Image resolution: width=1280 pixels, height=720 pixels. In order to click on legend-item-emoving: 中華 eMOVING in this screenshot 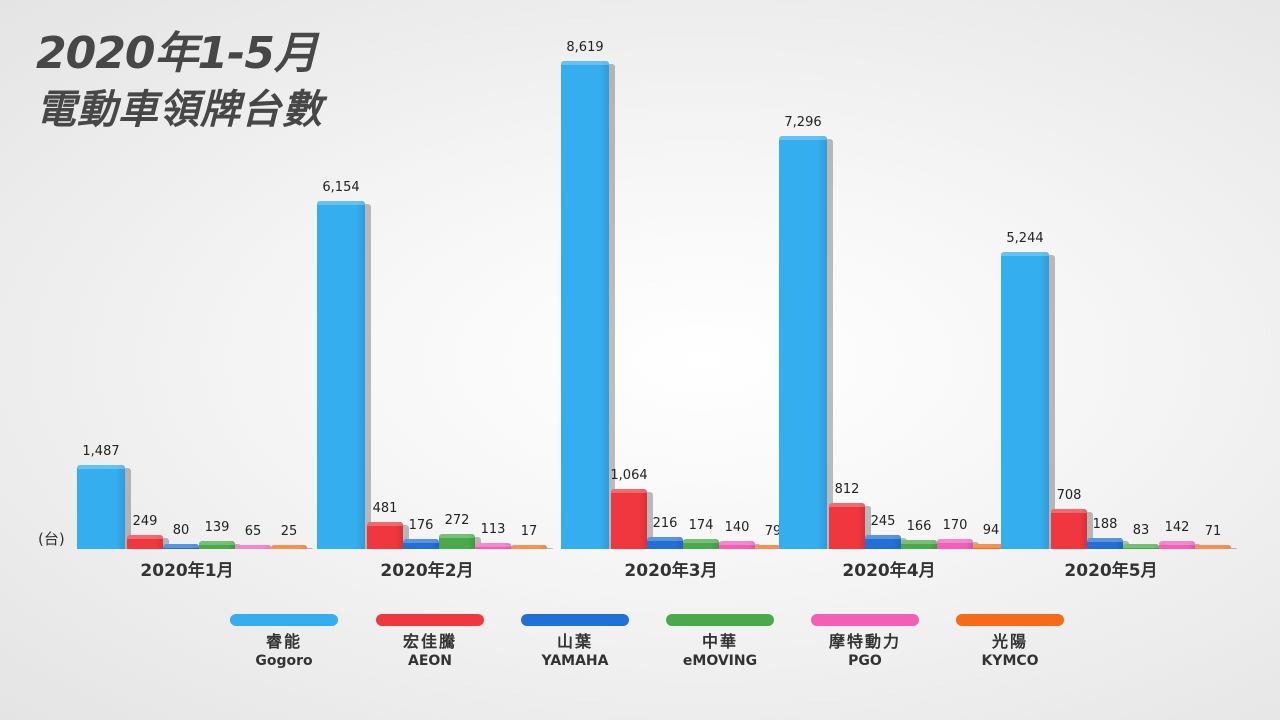, I will do `click(720, 642)`.